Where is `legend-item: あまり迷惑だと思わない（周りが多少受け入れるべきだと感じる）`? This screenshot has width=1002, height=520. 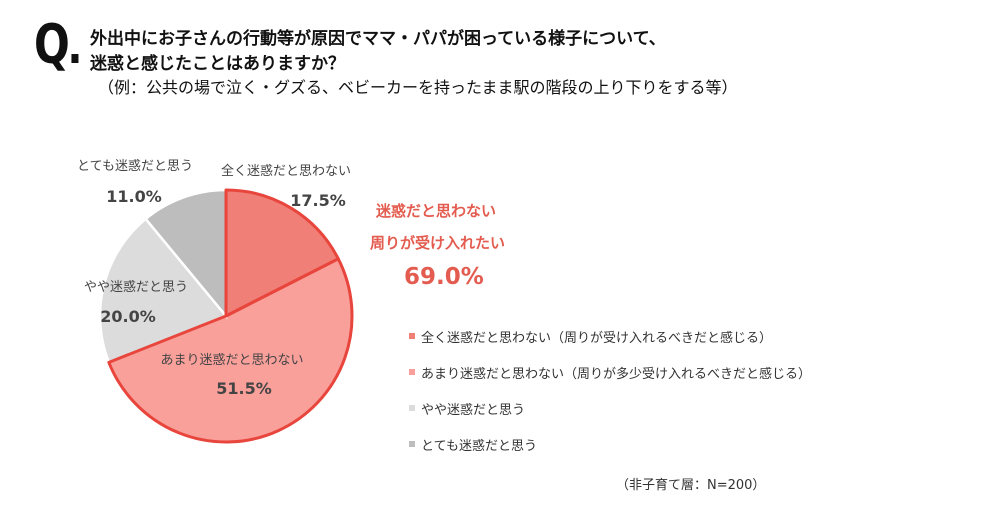 legend-item: あまり迷惑だと思わない（周りが多少受け入れるべきだと感じる） is located at coordinates (610, 372).